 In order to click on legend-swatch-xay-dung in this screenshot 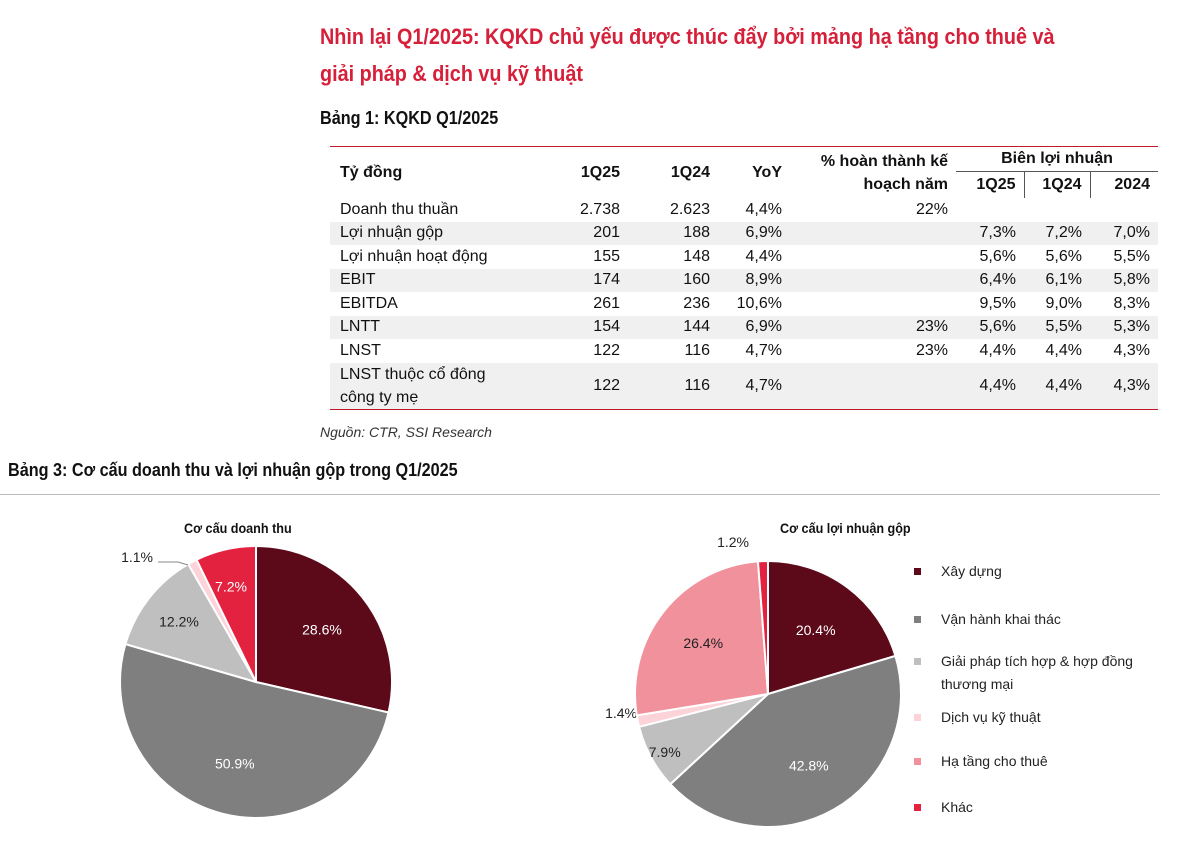, I will do `click(917, 571)`.